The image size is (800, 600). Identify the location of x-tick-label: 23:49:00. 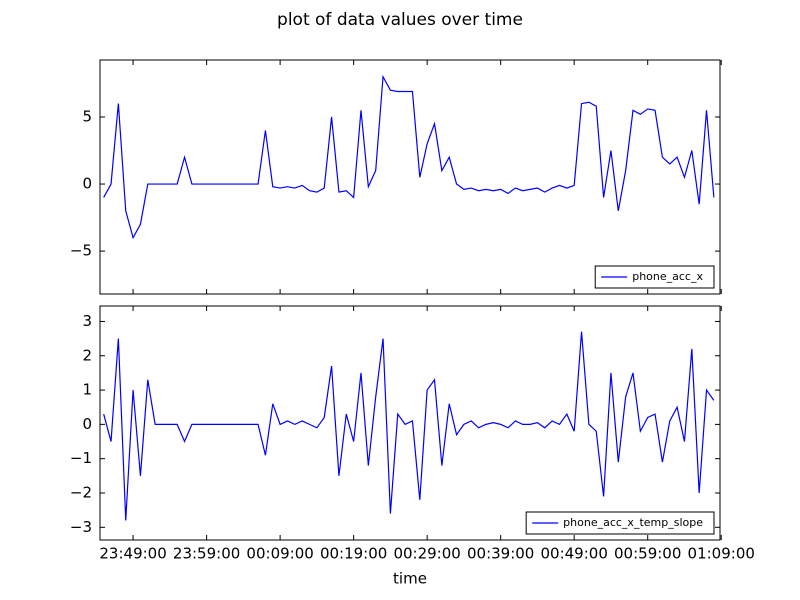
(132, 554).